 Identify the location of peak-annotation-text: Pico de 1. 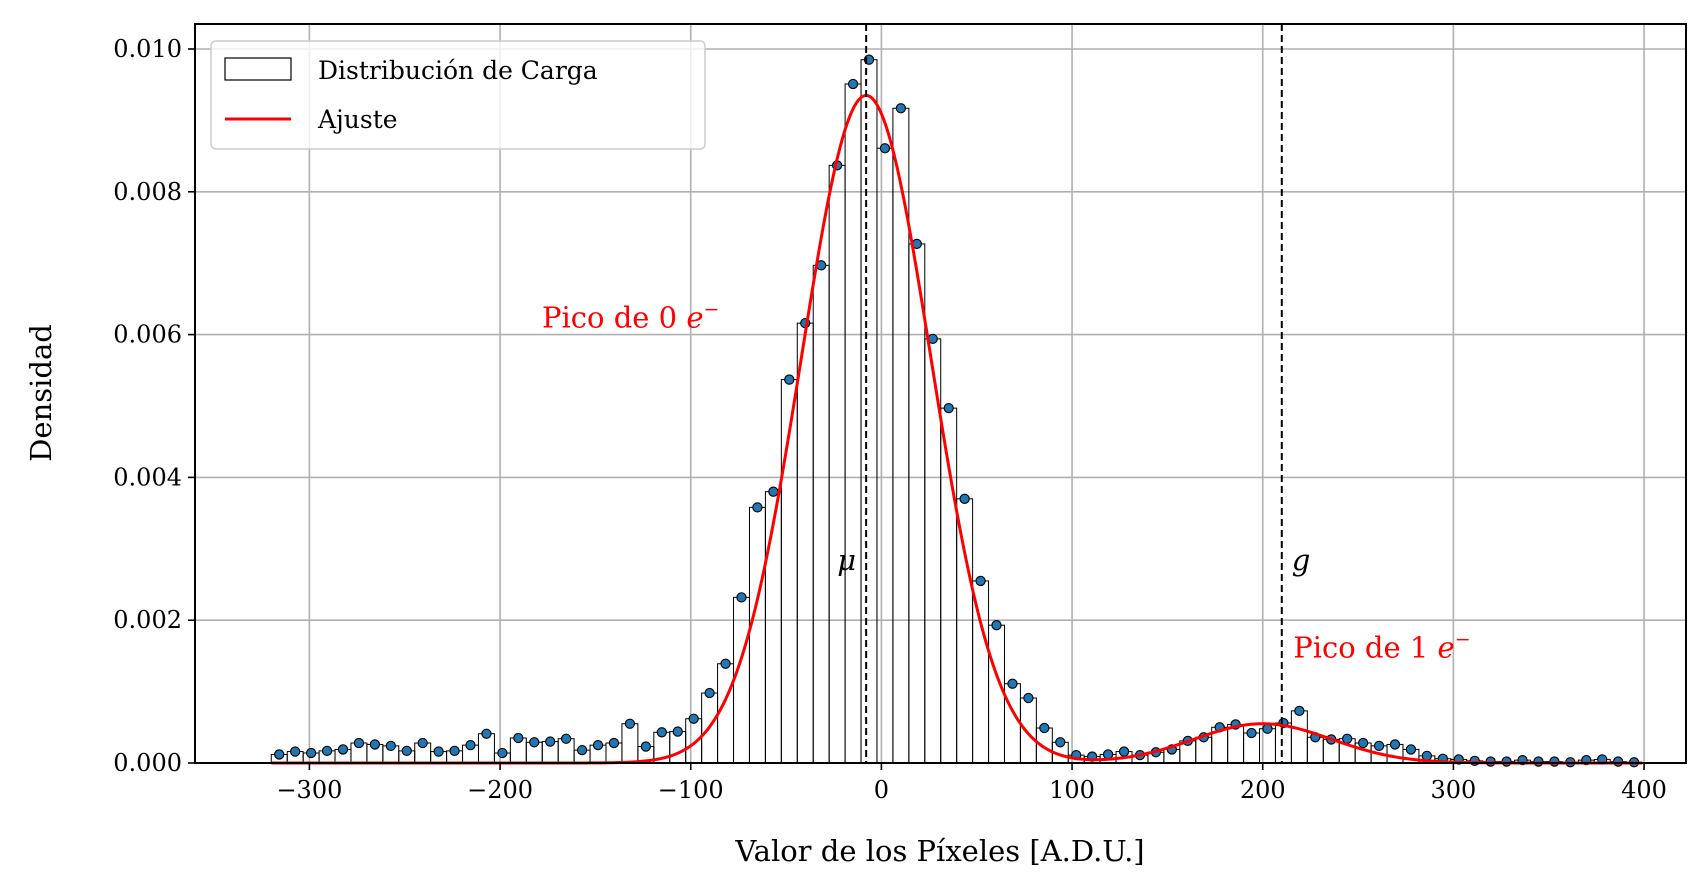
(1365, 647).